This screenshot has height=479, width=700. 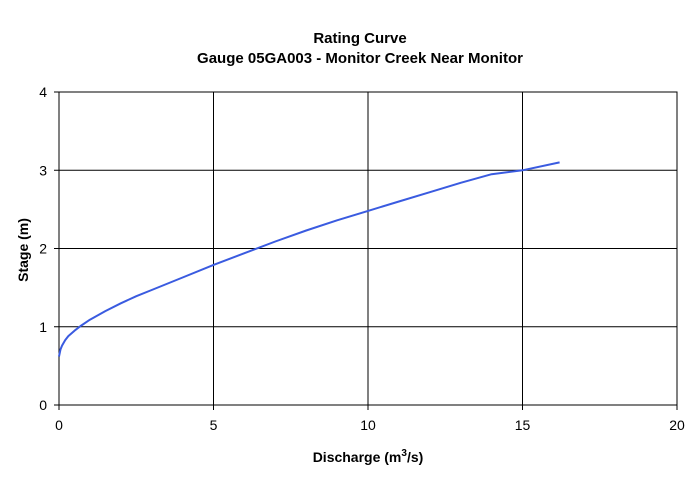 What do you see at coordinates (415, 457) in the screenshot?
I see `x-axis-label-suffix: /s)` at bounding box center [415, 457].